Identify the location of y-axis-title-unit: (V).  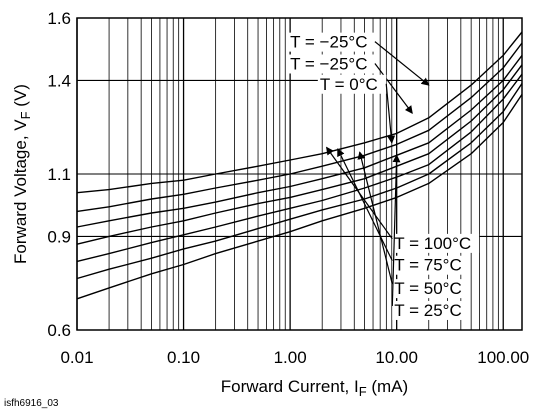
(20, 97).